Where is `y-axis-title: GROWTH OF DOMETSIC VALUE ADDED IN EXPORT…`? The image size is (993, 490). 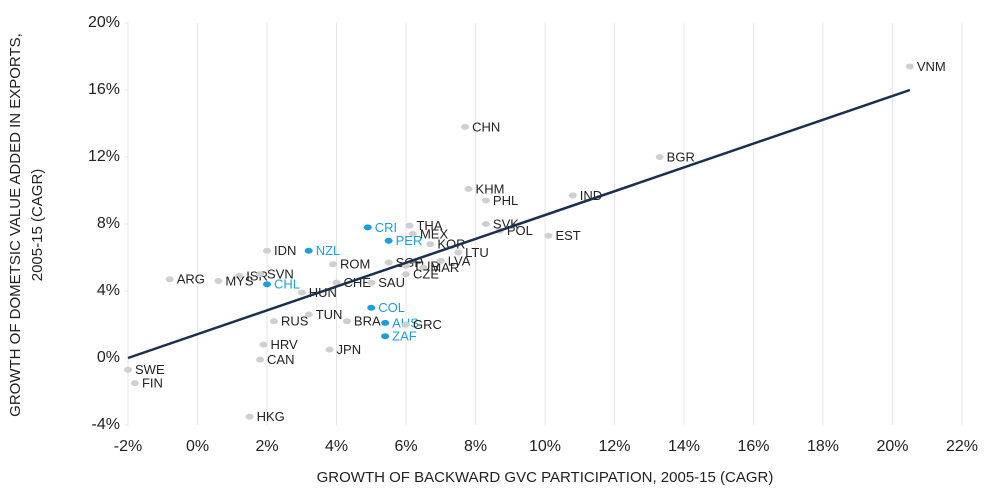
y-axis-title: GROWTH OF DOMETSIC VALUE ADDED IN EXPORT… is located at coordinates (15, 225).